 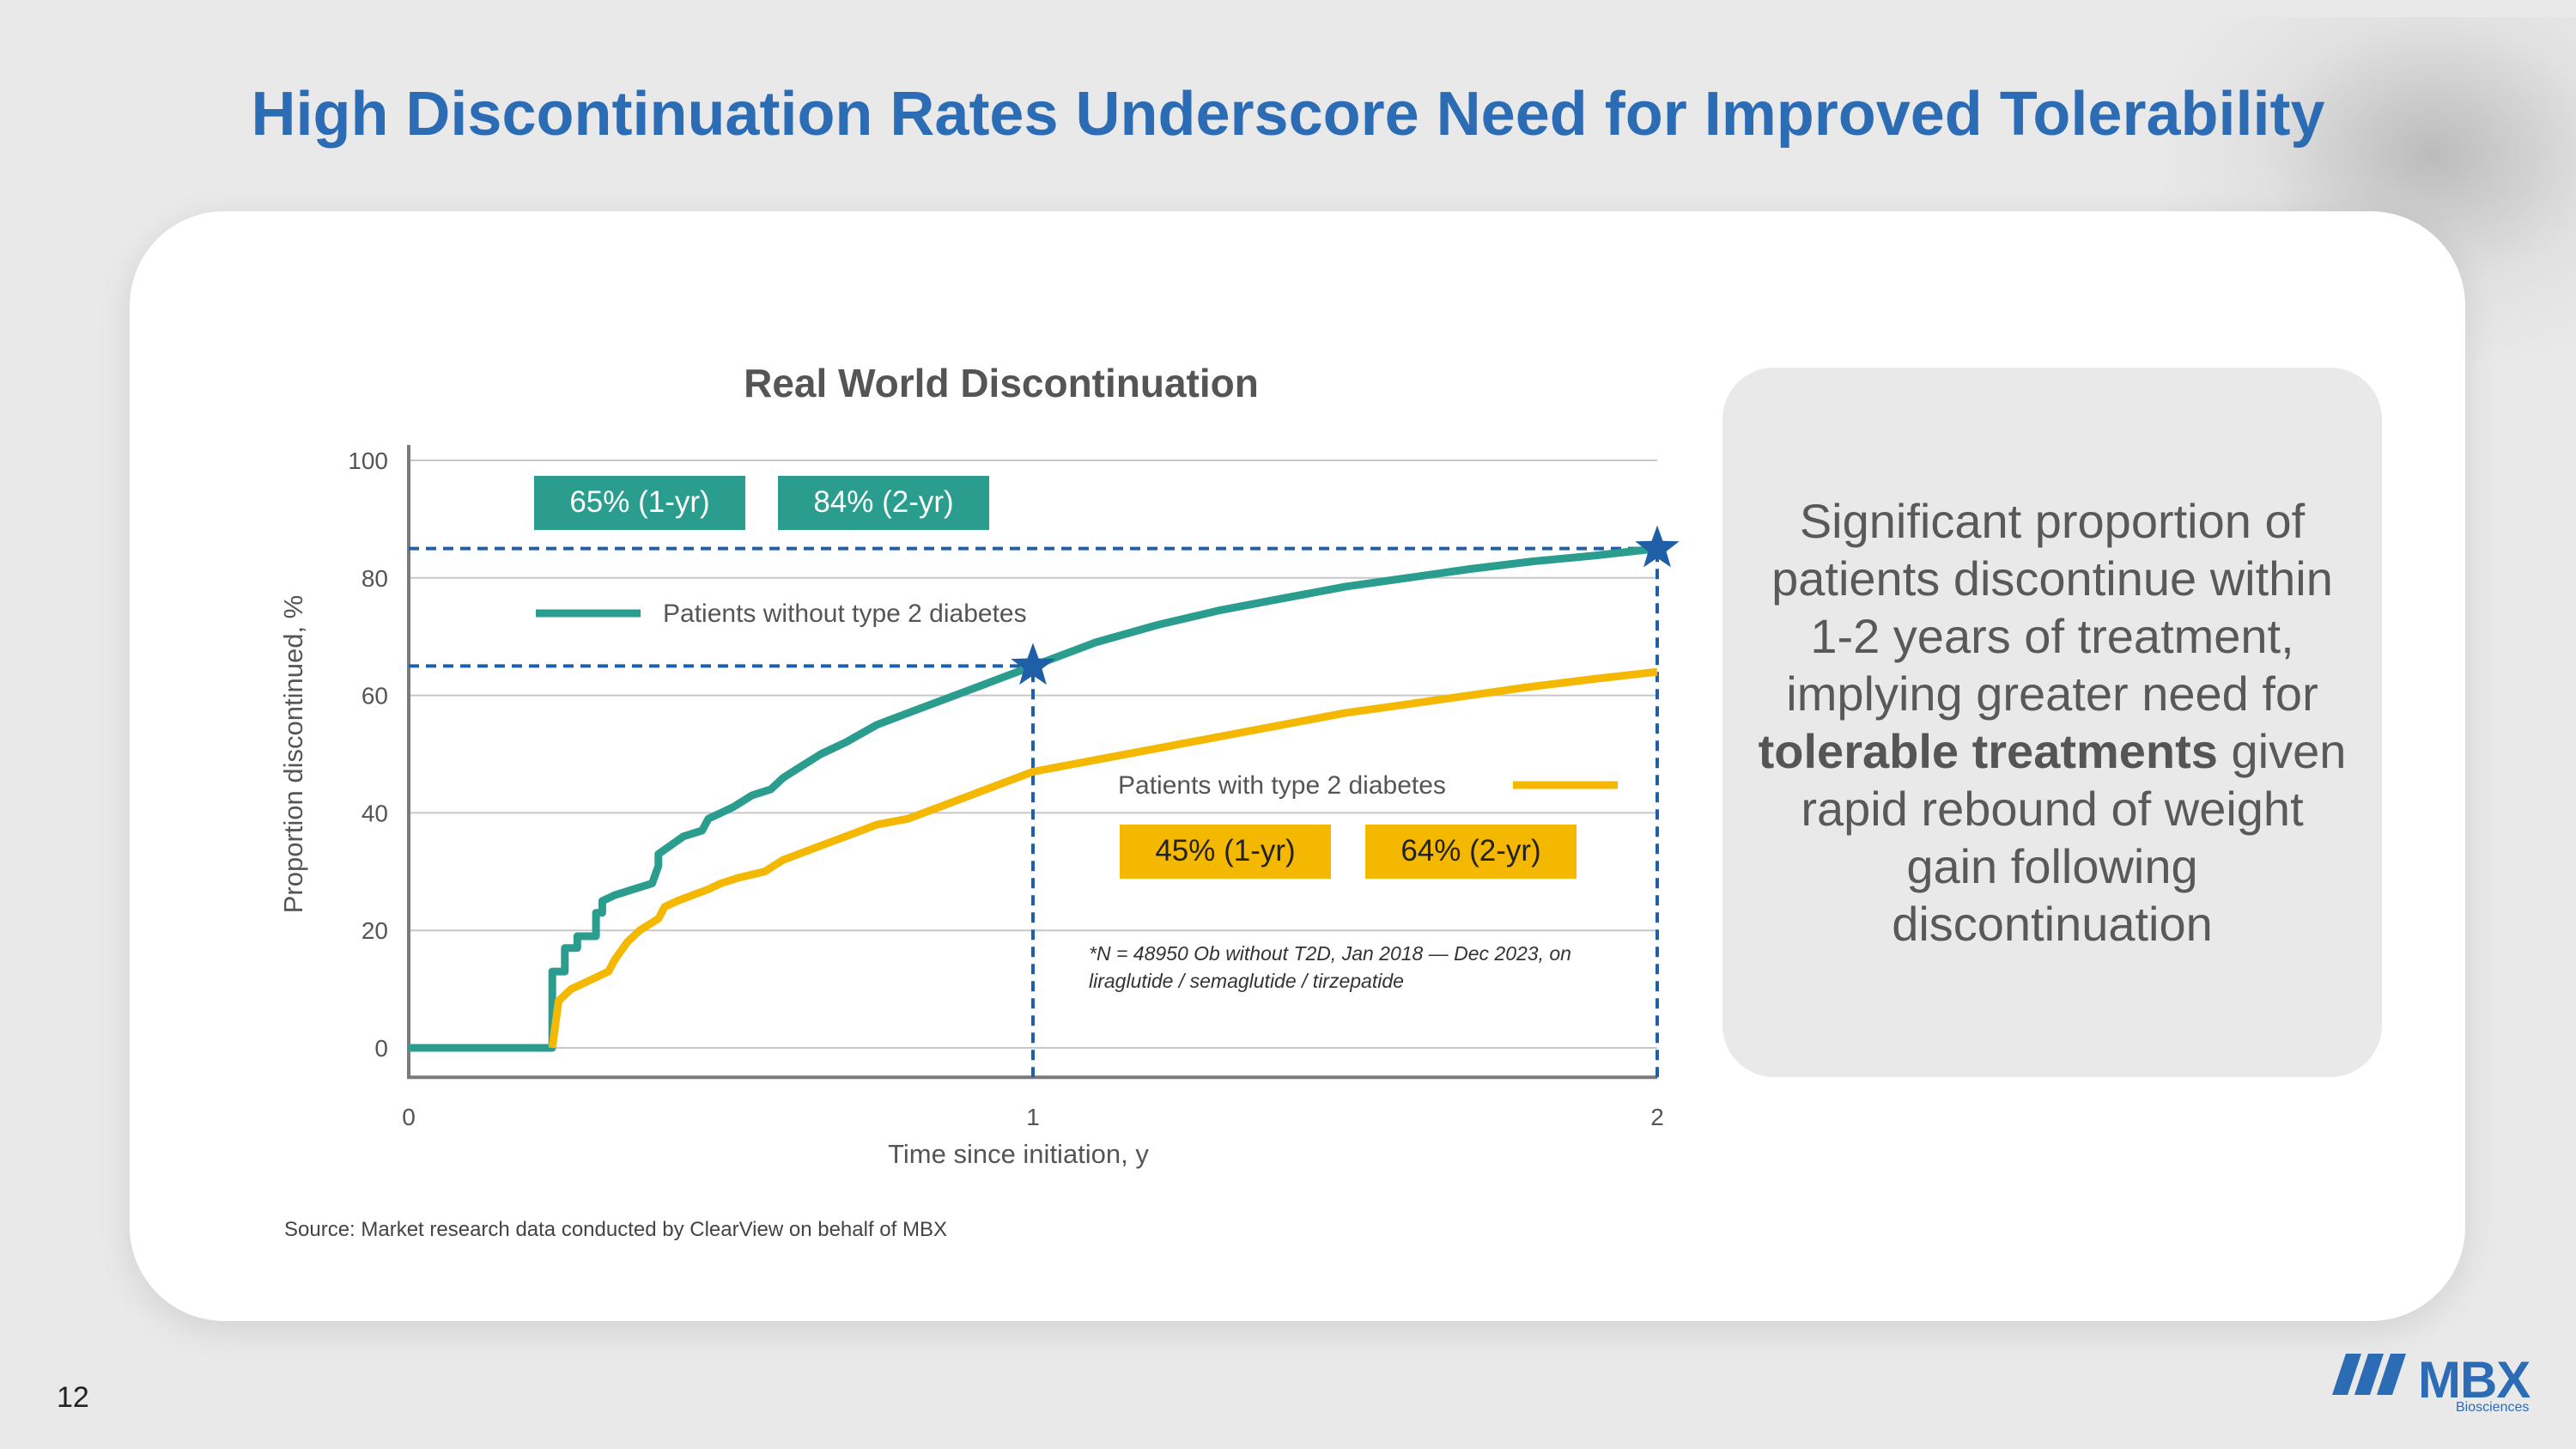 What do you see at coordinates (1988, 751) in the screenshot?
I see `callout-text-bold: tolerable treatments` at bounding box center [1988, 751].